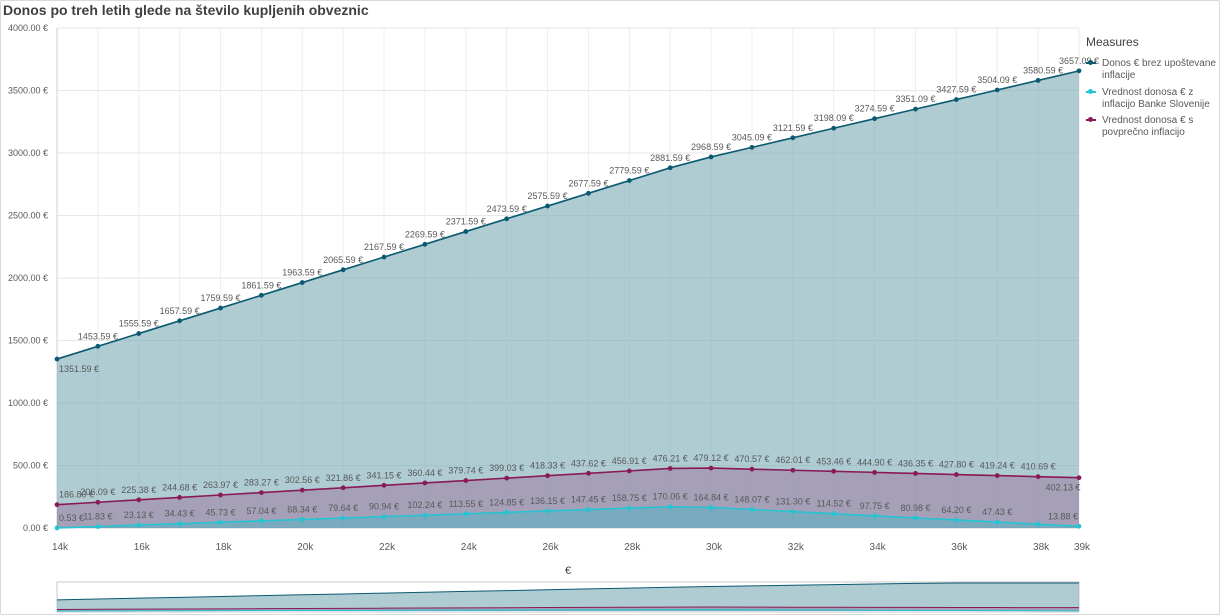 The height and width of the screenshot is (615, 1220). Describe the element at coordinates (915, 99) in the screenshot. I see `data-label: 3351.09 €` at that location.